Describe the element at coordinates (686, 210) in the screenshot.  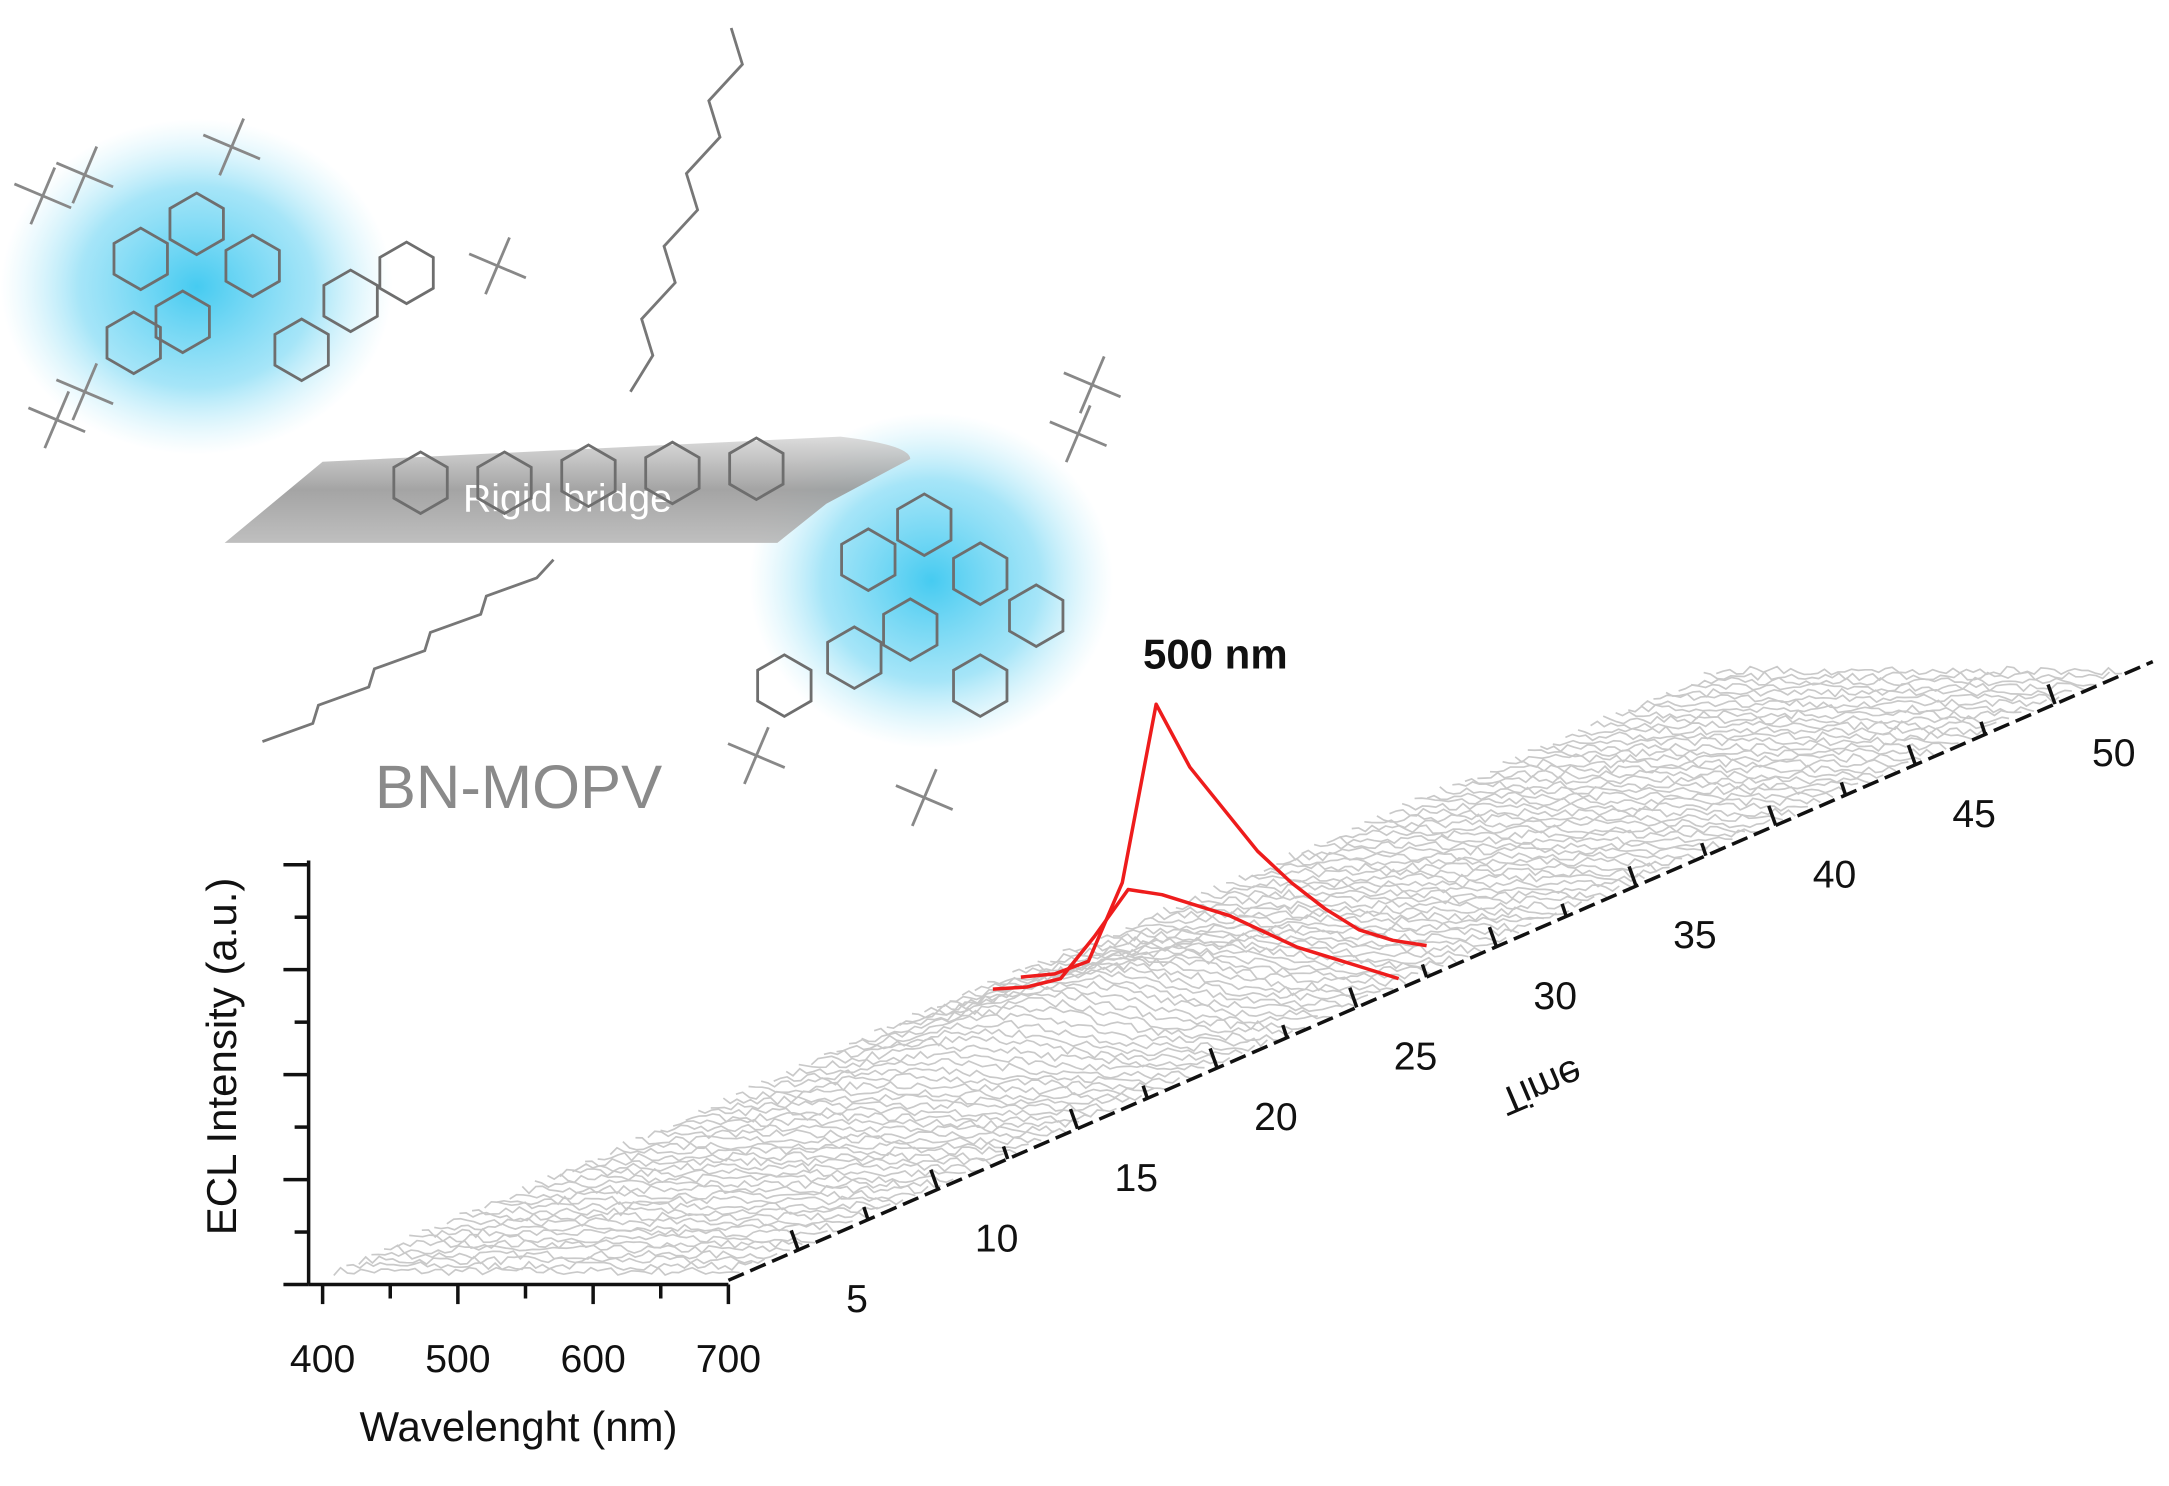
I see `alkyl-chain` at that location.